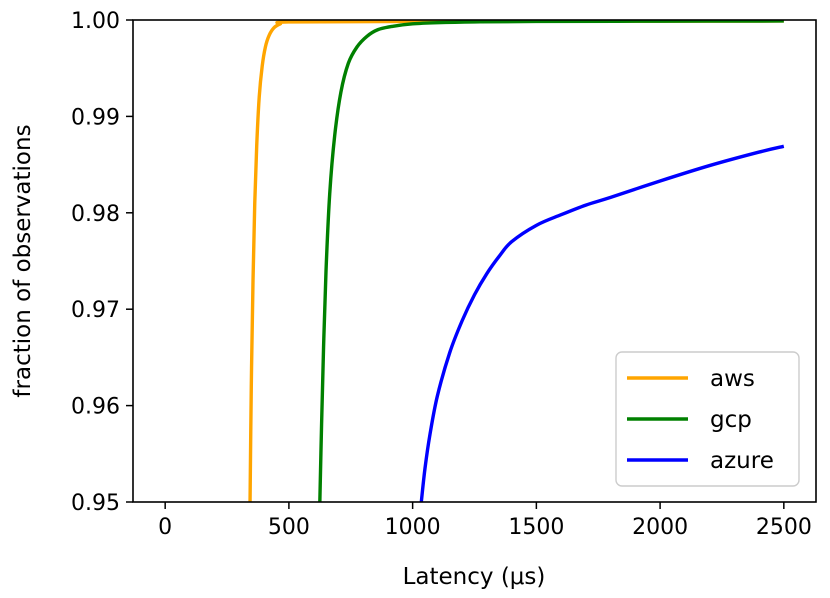 Image resolution: width=830 pixels, height=598 pixels. Describe the element at coordinates (289, 527) in the screenshot. I see `x-tick-label: 500` at that location.